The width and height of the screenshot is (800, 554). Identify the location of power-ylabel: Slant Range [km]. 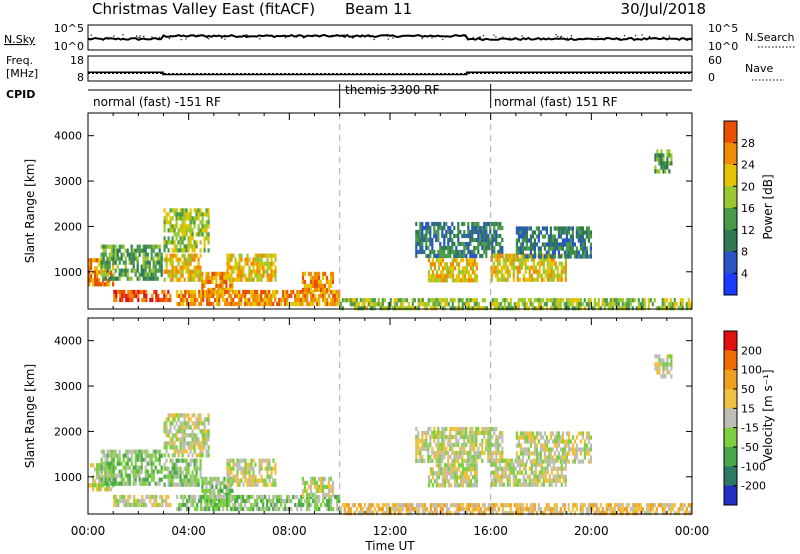
(30, 211).